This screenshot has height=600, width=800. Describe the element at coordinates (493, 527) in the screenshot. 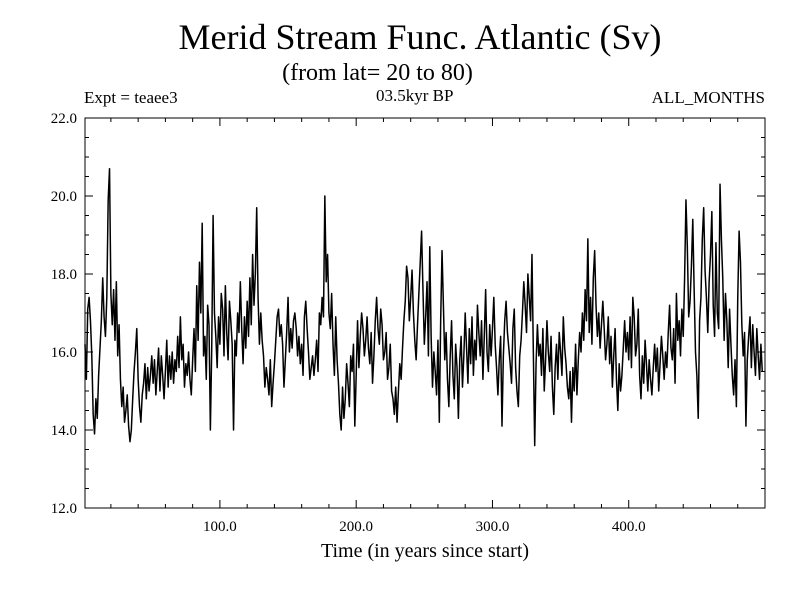

I see `x-tick-label: 300.0` at that location.